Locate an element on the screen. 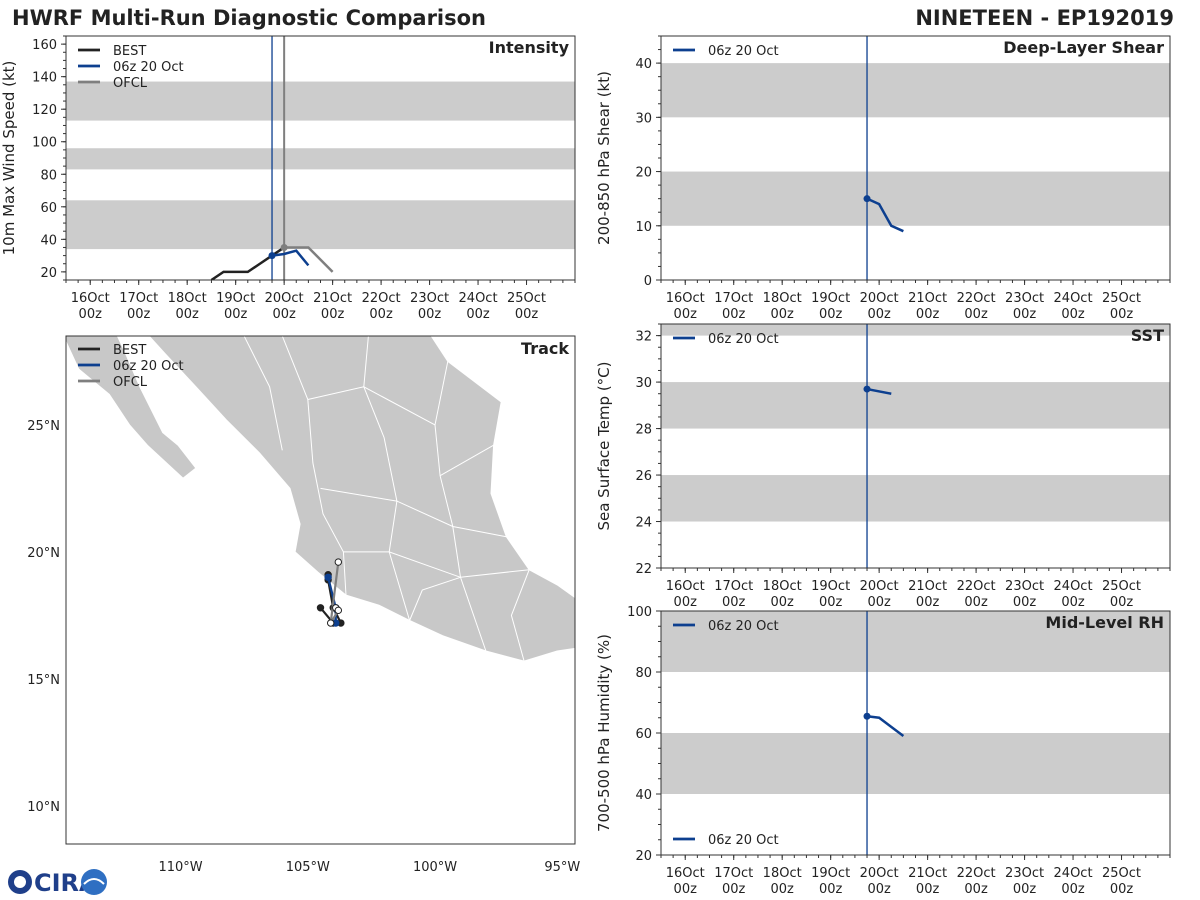  lat-label: 15°N is located at coordinates (43, 680).